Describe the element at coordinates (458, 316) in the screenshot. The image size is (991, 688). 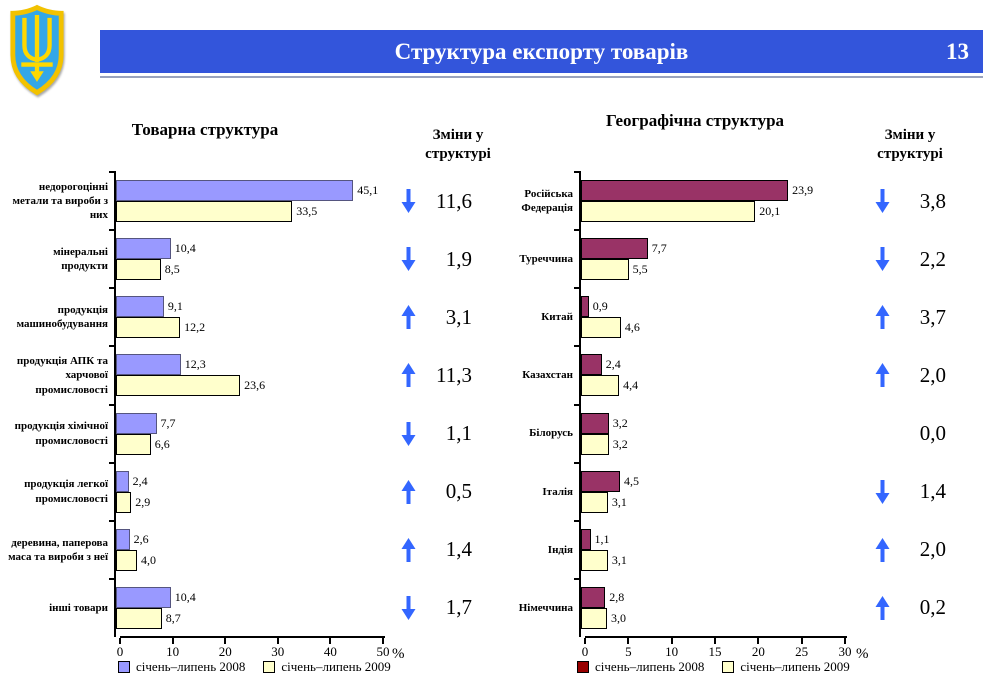
I see `change-value: 3,1` at that location.